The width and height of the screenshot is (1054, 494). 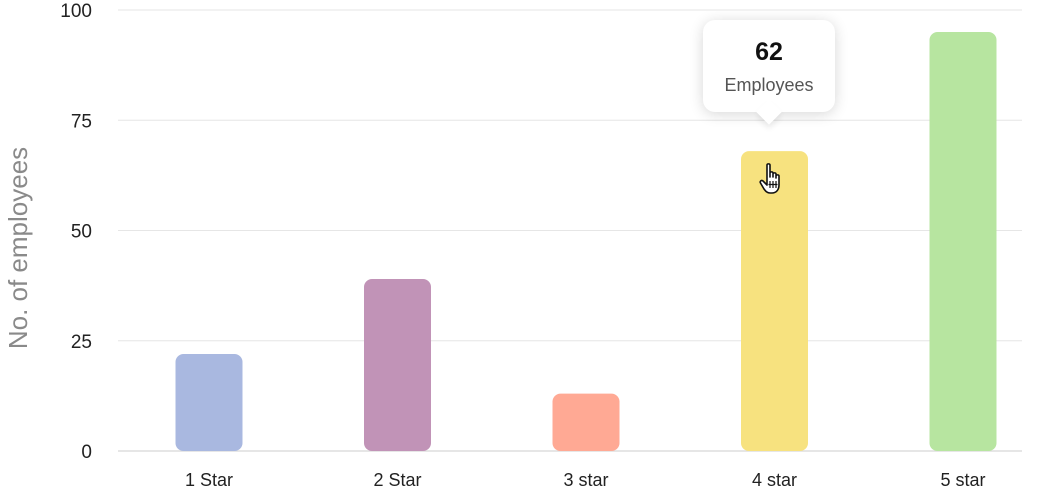 What do you see at coordinates (209, 480) in the screenshot?
I see `x-tick-label: 1 Star` at bounding box center [209, 480].